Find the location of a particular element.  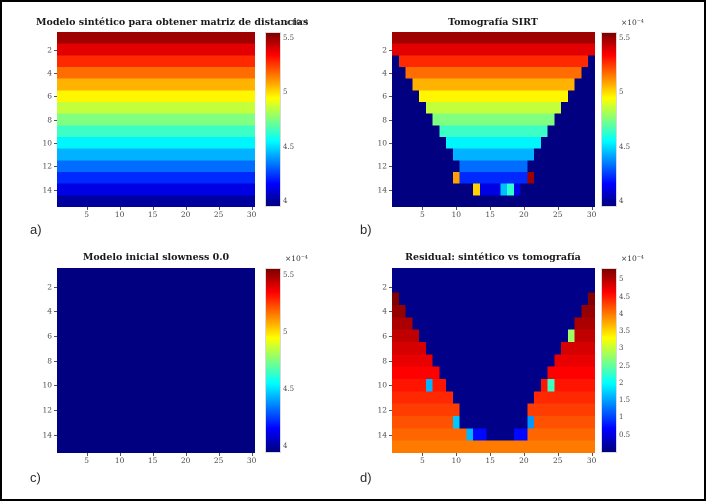

colorbar-tick-label: 3 is located at coordinates (621, 348).